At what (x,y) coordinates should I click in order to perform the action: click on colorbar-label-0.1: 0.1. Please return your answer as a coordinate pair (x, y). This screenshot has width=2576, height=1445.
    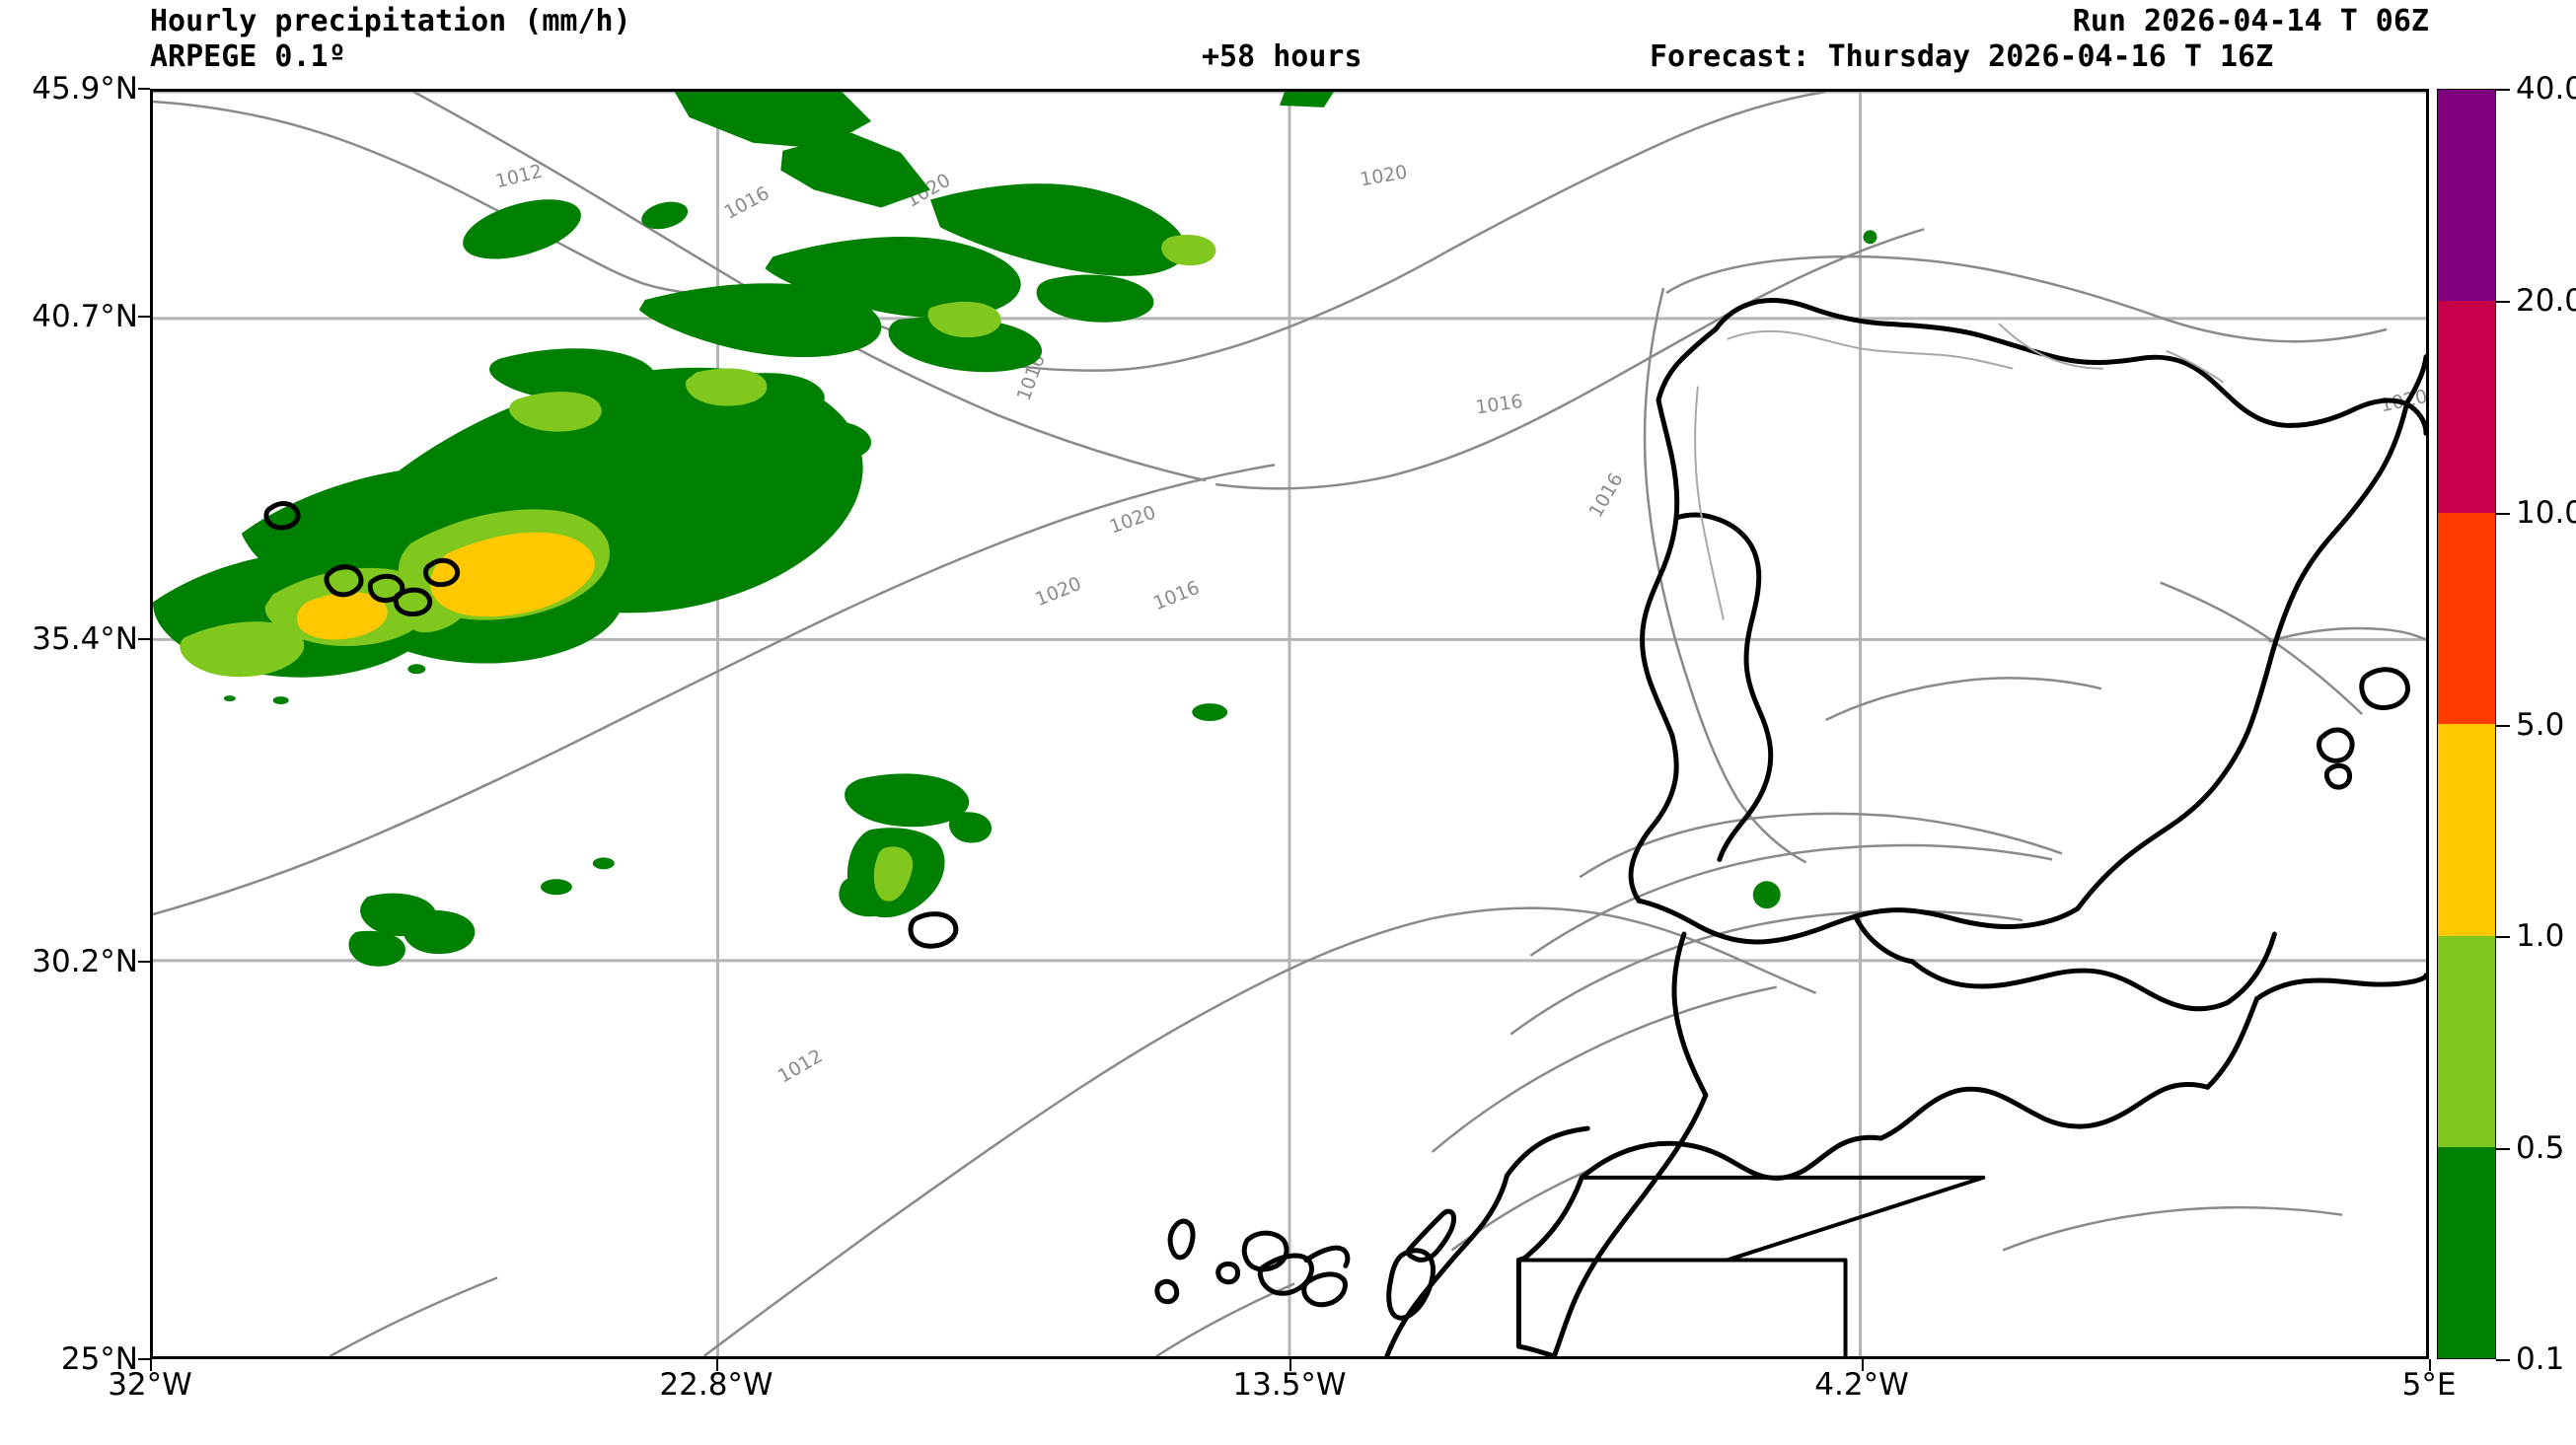
    Looking at the image, I should click on (2540, 1359).